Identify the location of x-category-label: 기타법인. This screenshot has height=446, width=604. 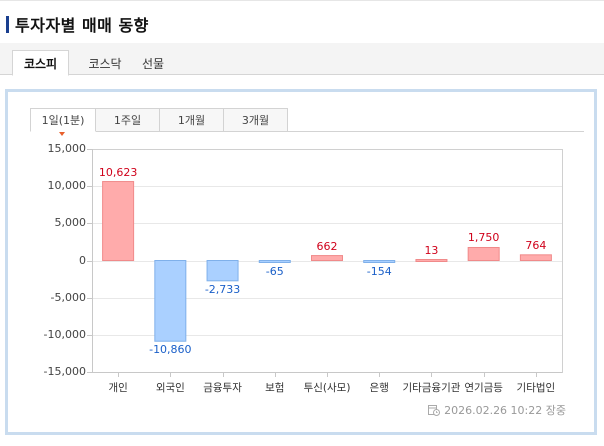
(536, 388).